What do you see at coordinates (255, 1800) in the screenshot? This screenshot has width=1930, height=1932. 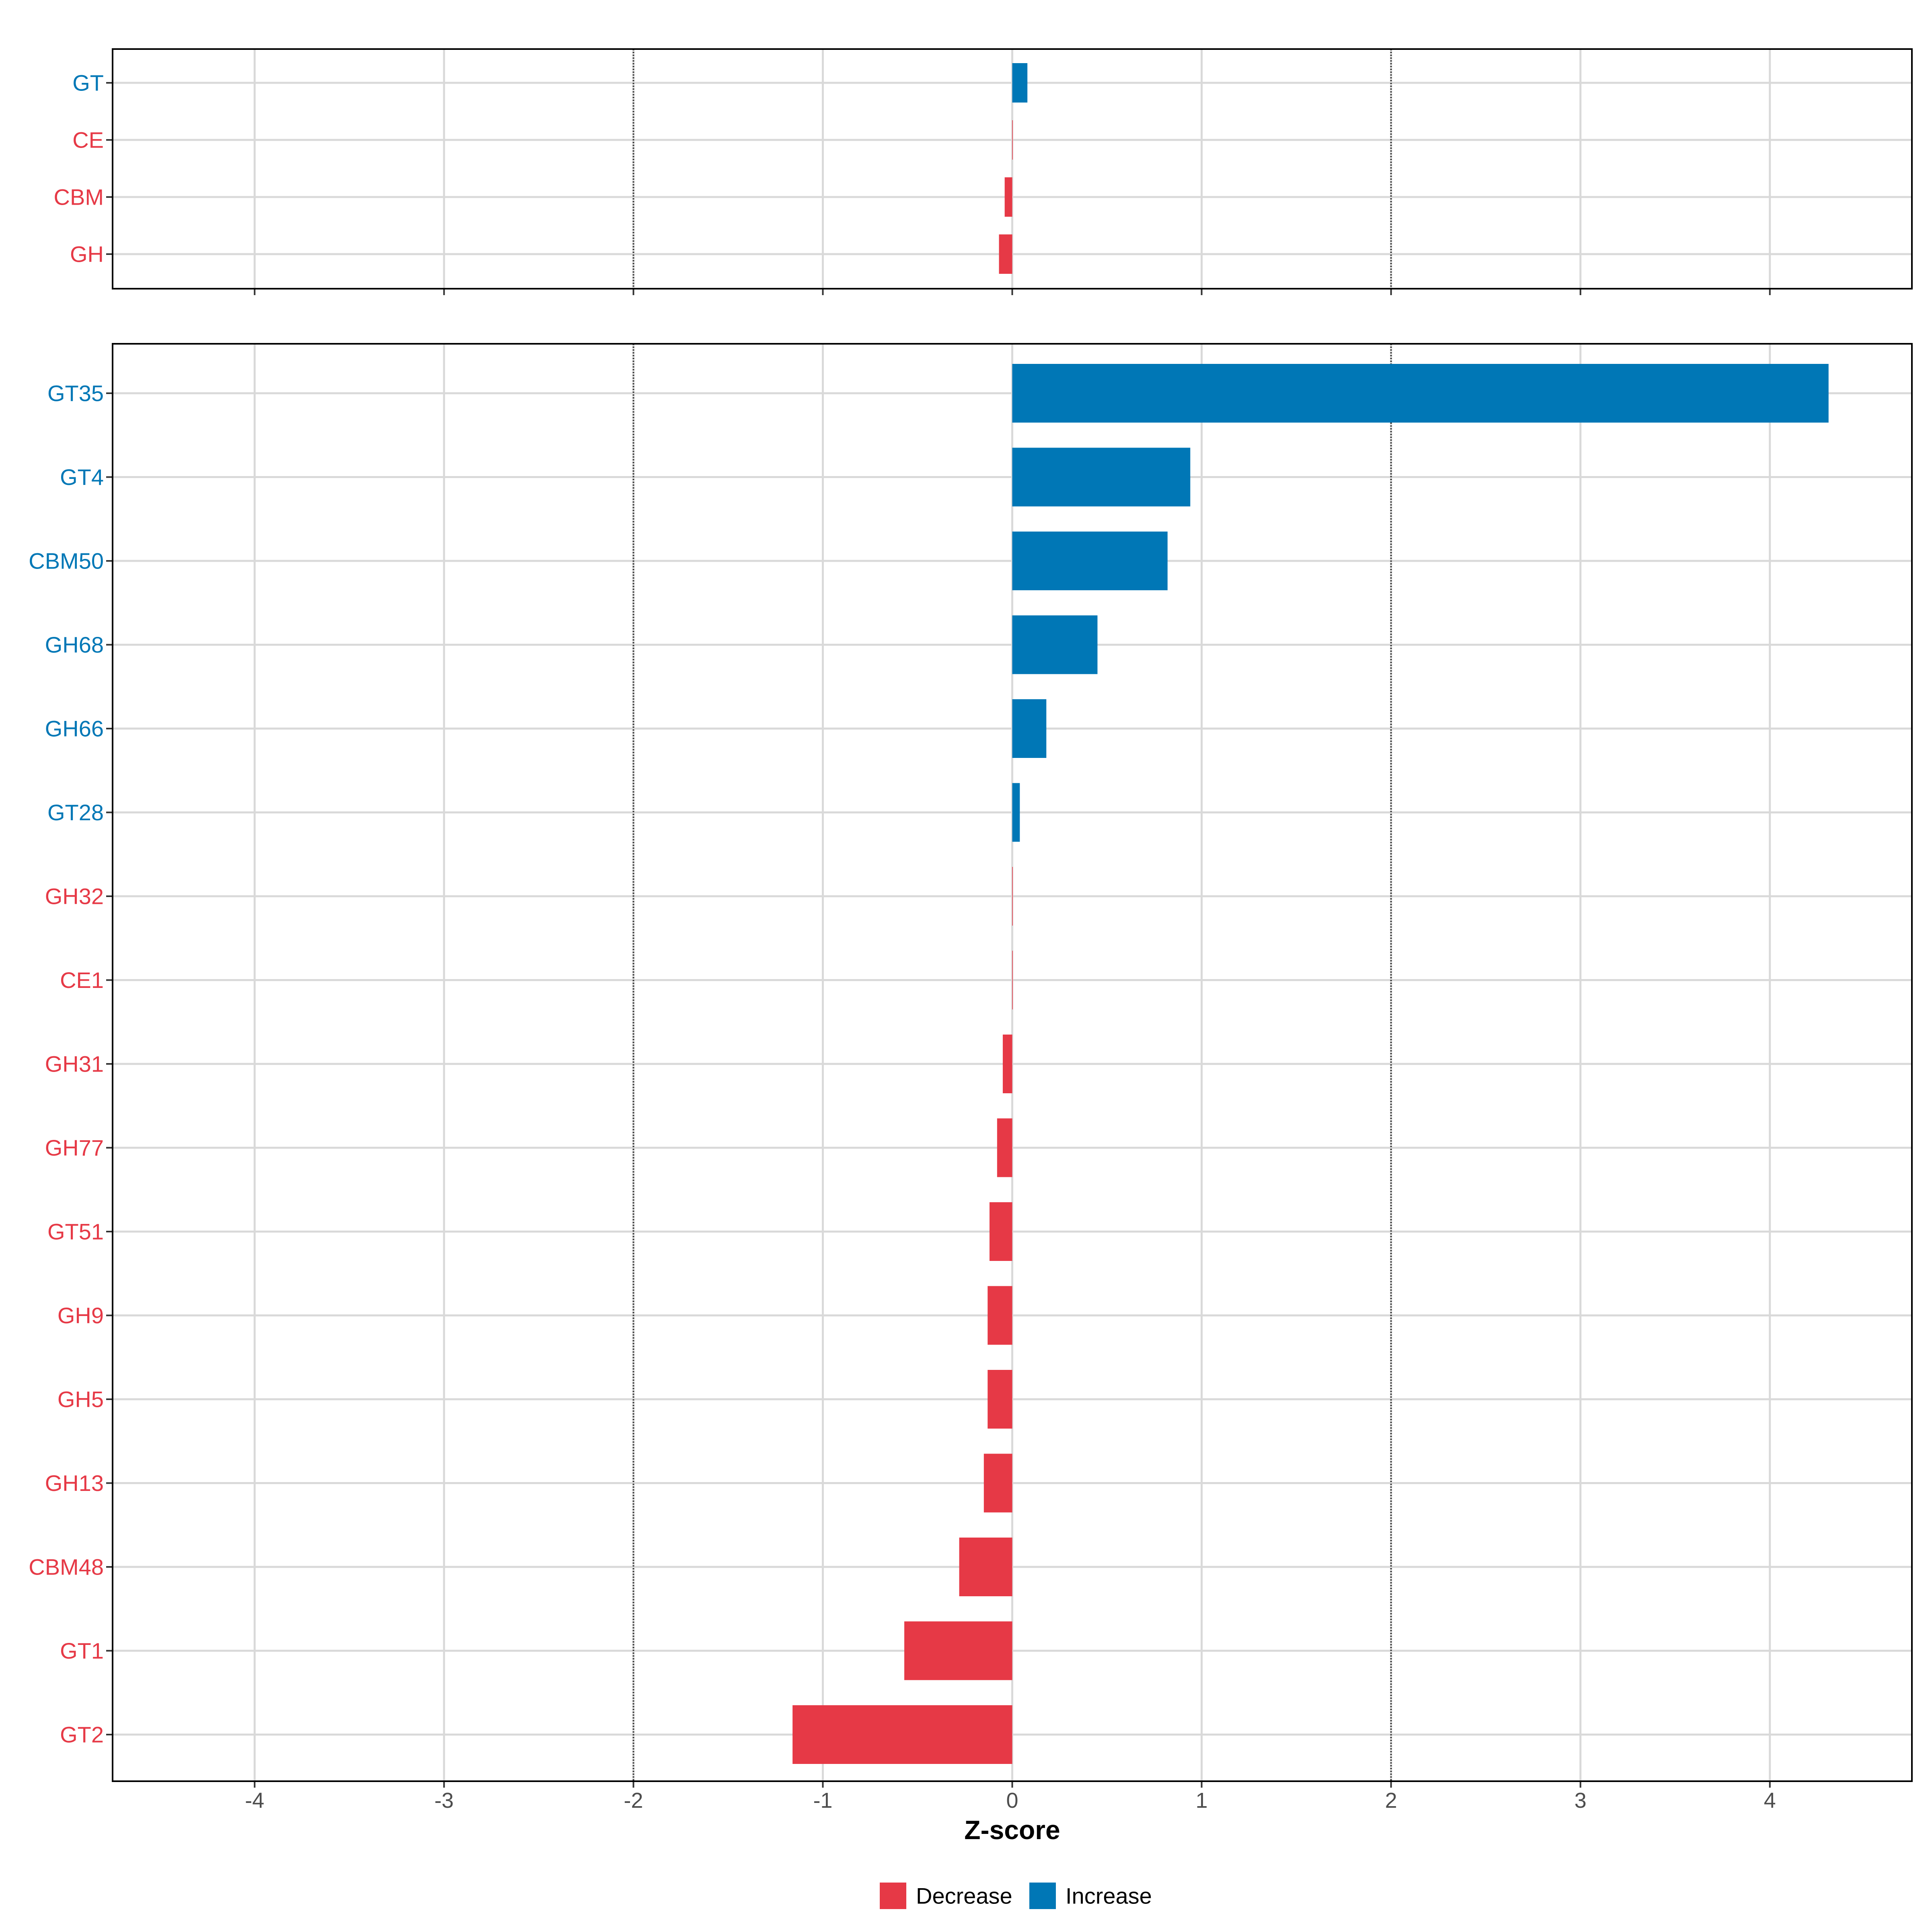 I see `x-tick-label: -4` at bounding box center [255, 1800].